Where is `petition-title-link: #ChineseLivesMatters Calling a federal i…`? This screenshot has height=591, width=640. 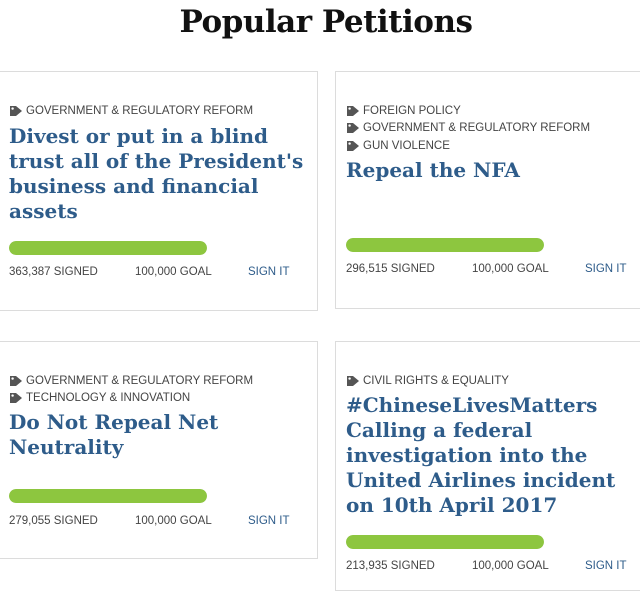
petition-title-link: #ChineseLivesMatters Calling a federal i… is located at coordinates (481, 455).